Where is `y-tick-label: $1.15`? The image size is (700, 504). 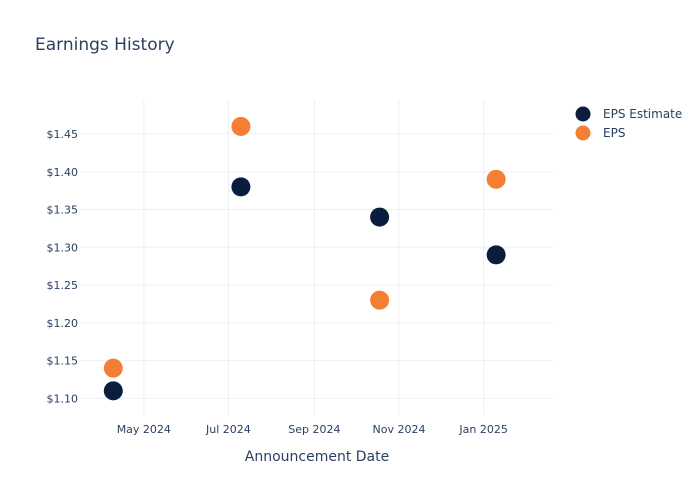
y-tick-label: $1.15 is located at coordinates (63, 361).